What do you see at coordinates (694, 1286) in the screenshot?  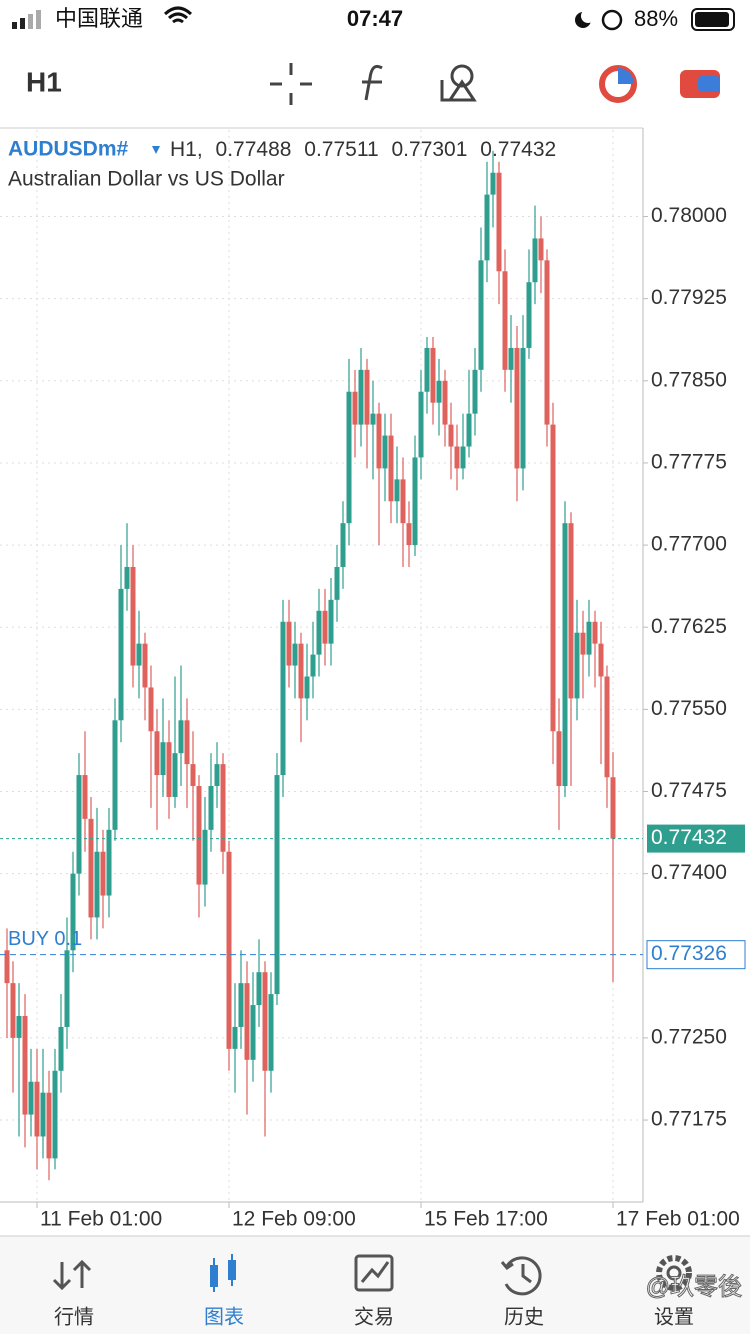 I see `watermark: @玖零後` at bounding box center [694, 1286].